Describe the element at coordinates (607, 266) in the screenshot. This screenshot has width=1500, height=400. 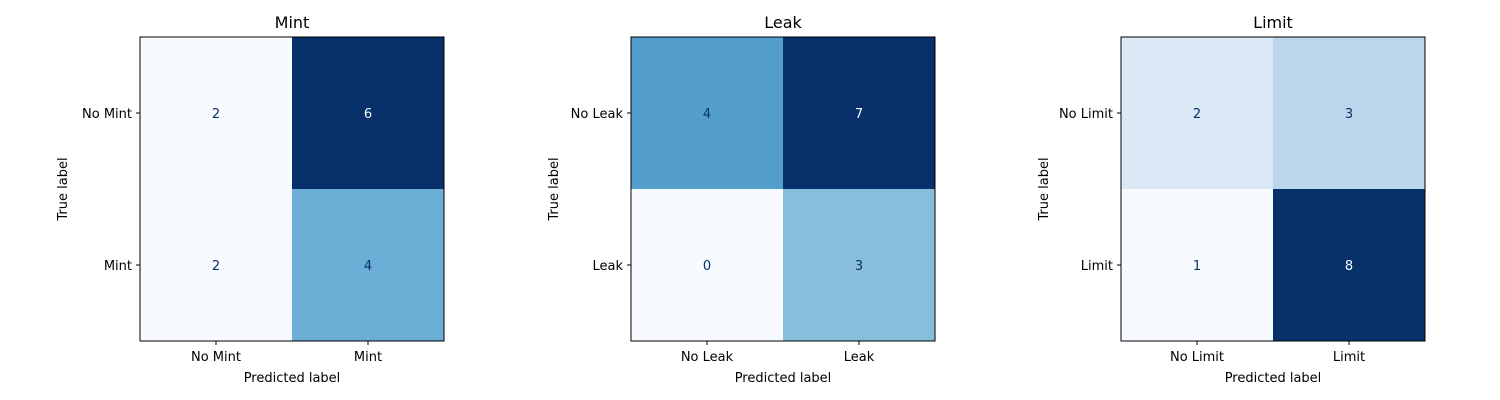
I see `y-tick-label: Leak` at that location.